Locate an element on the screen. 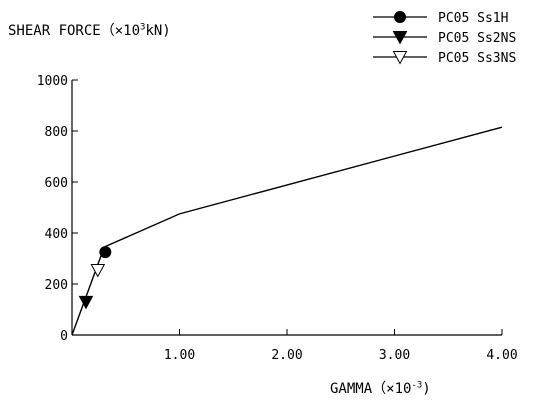 The height and width of the screenshot is (410, 540). data-markers is located at coordinates (95, 278).